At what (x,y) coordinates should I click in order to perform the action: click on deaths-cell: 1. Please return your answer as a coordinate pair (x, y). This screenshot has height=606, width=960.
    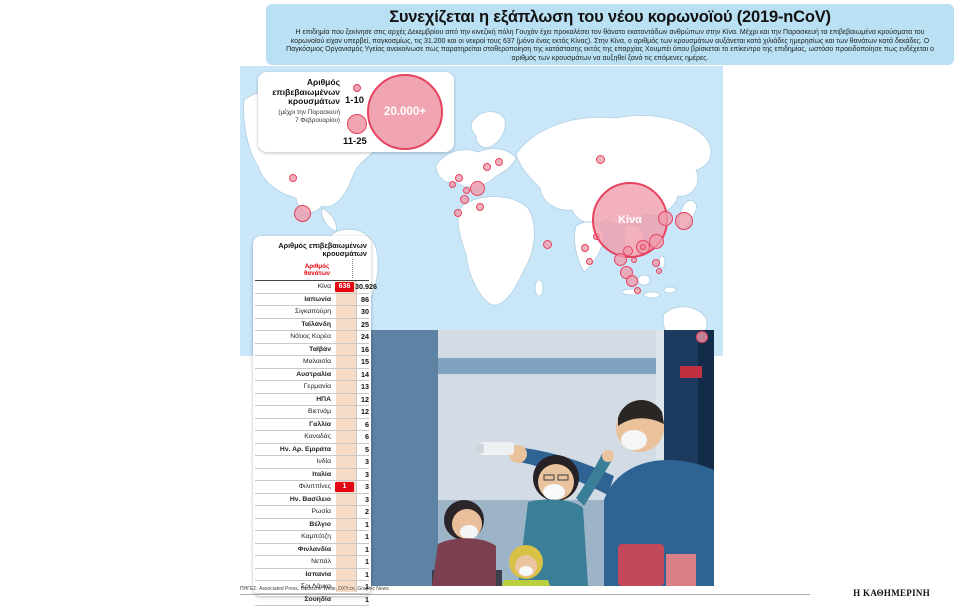
    Looking at the image, I should click on (344, 487).